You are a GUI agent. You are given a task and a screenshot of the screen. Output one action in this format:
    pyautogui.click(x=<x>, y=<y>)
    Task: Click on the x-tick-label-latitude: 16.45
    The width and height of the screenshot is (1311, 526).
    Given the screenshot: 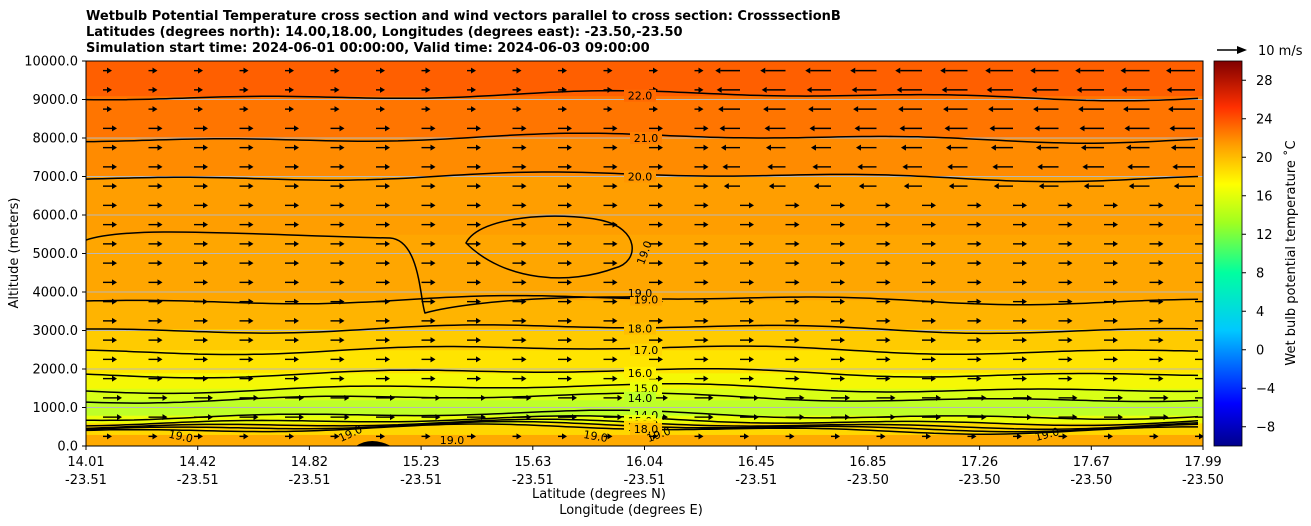 What is the action you would take?
    pyautogui.click(x=756, y=462)
    